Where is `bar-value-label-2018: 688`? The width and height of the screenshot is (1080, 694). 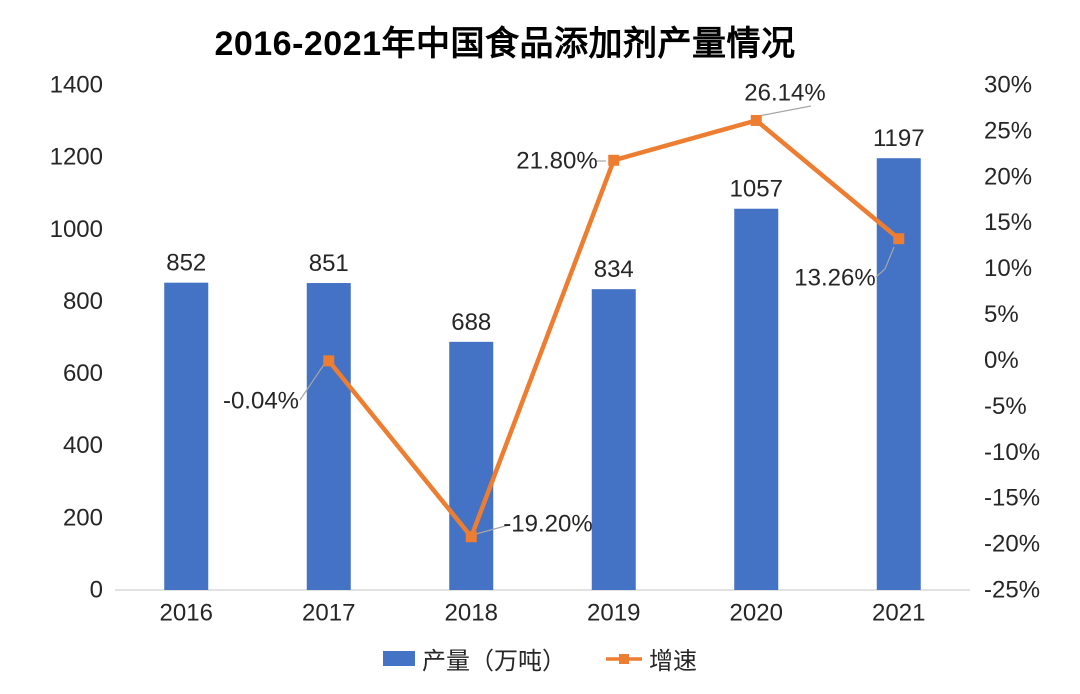 bar-value-label-2018: 688 is located at coordinates (471, 322).